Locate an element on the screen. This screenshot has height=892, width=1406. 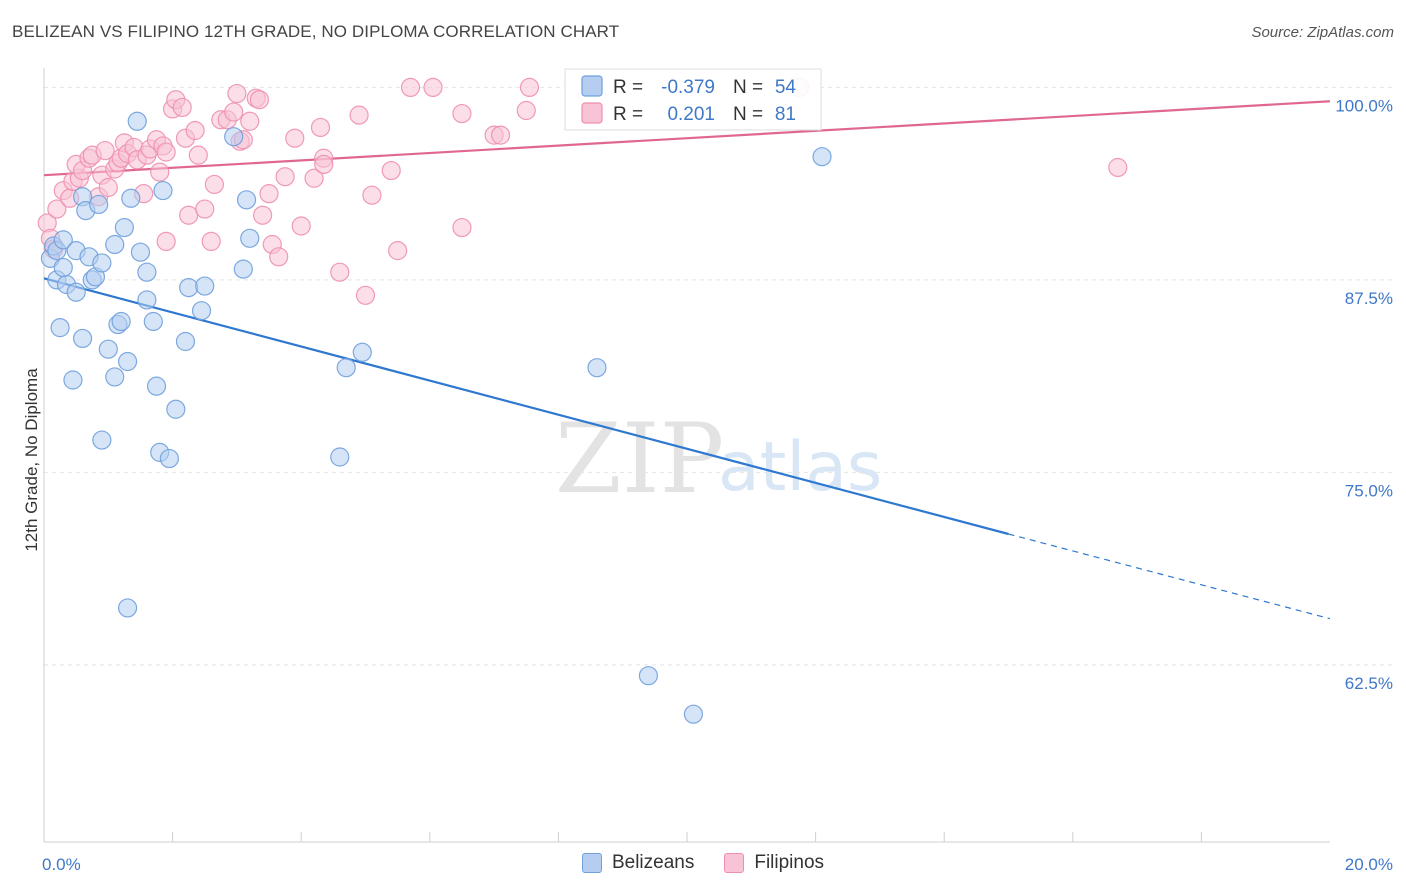
legend-swatch-belizeans is located at coordinates (591, 863).